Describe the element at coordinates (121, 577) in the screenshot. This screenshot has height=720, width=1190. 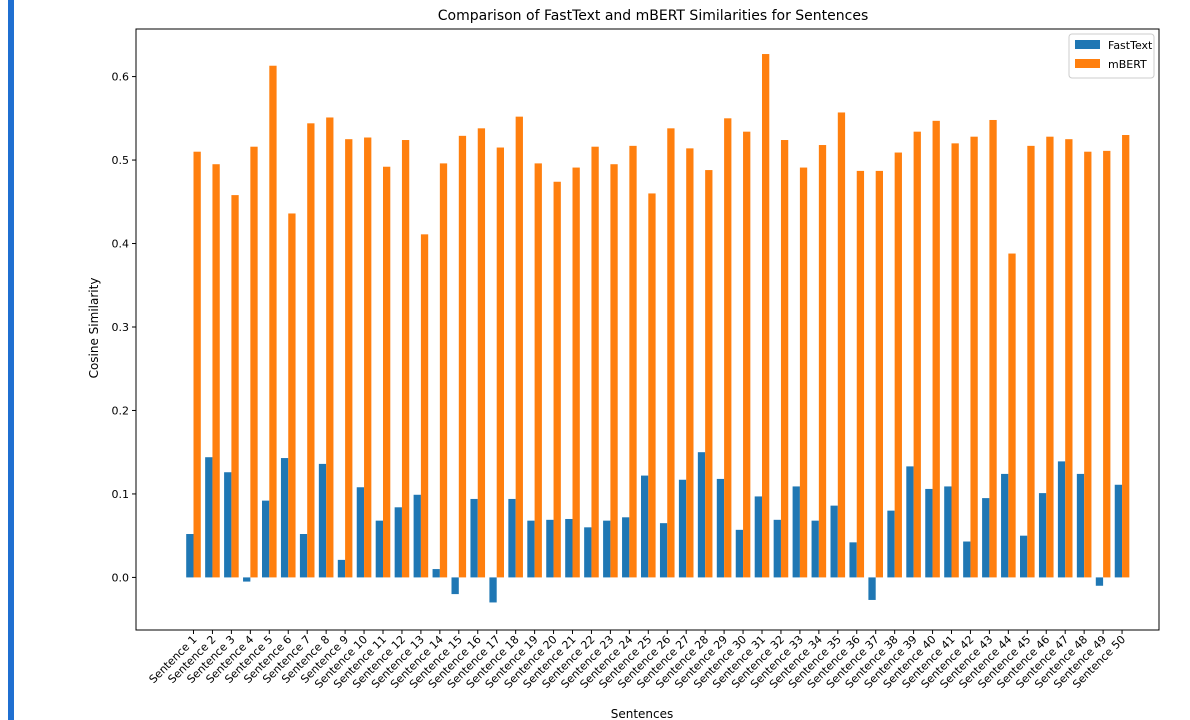
I see `y-tick-label: 0.0` at that location.